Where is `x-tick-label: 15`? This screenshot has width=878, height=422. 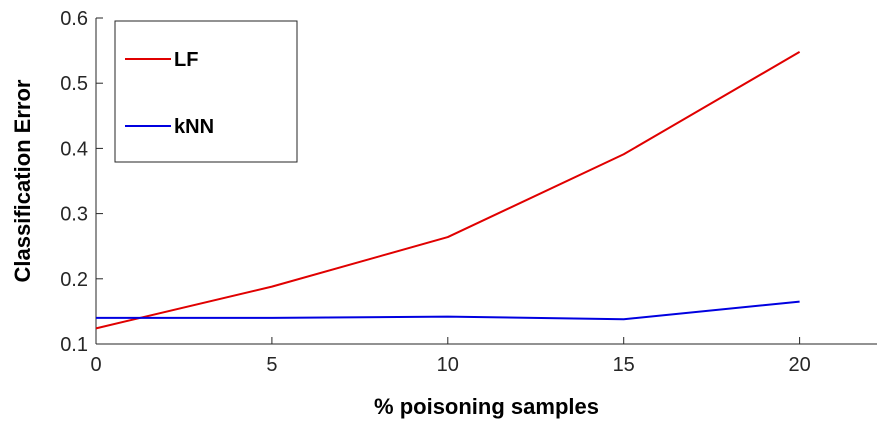
x-tick-label: 15 is located at coordinates (624, 365).